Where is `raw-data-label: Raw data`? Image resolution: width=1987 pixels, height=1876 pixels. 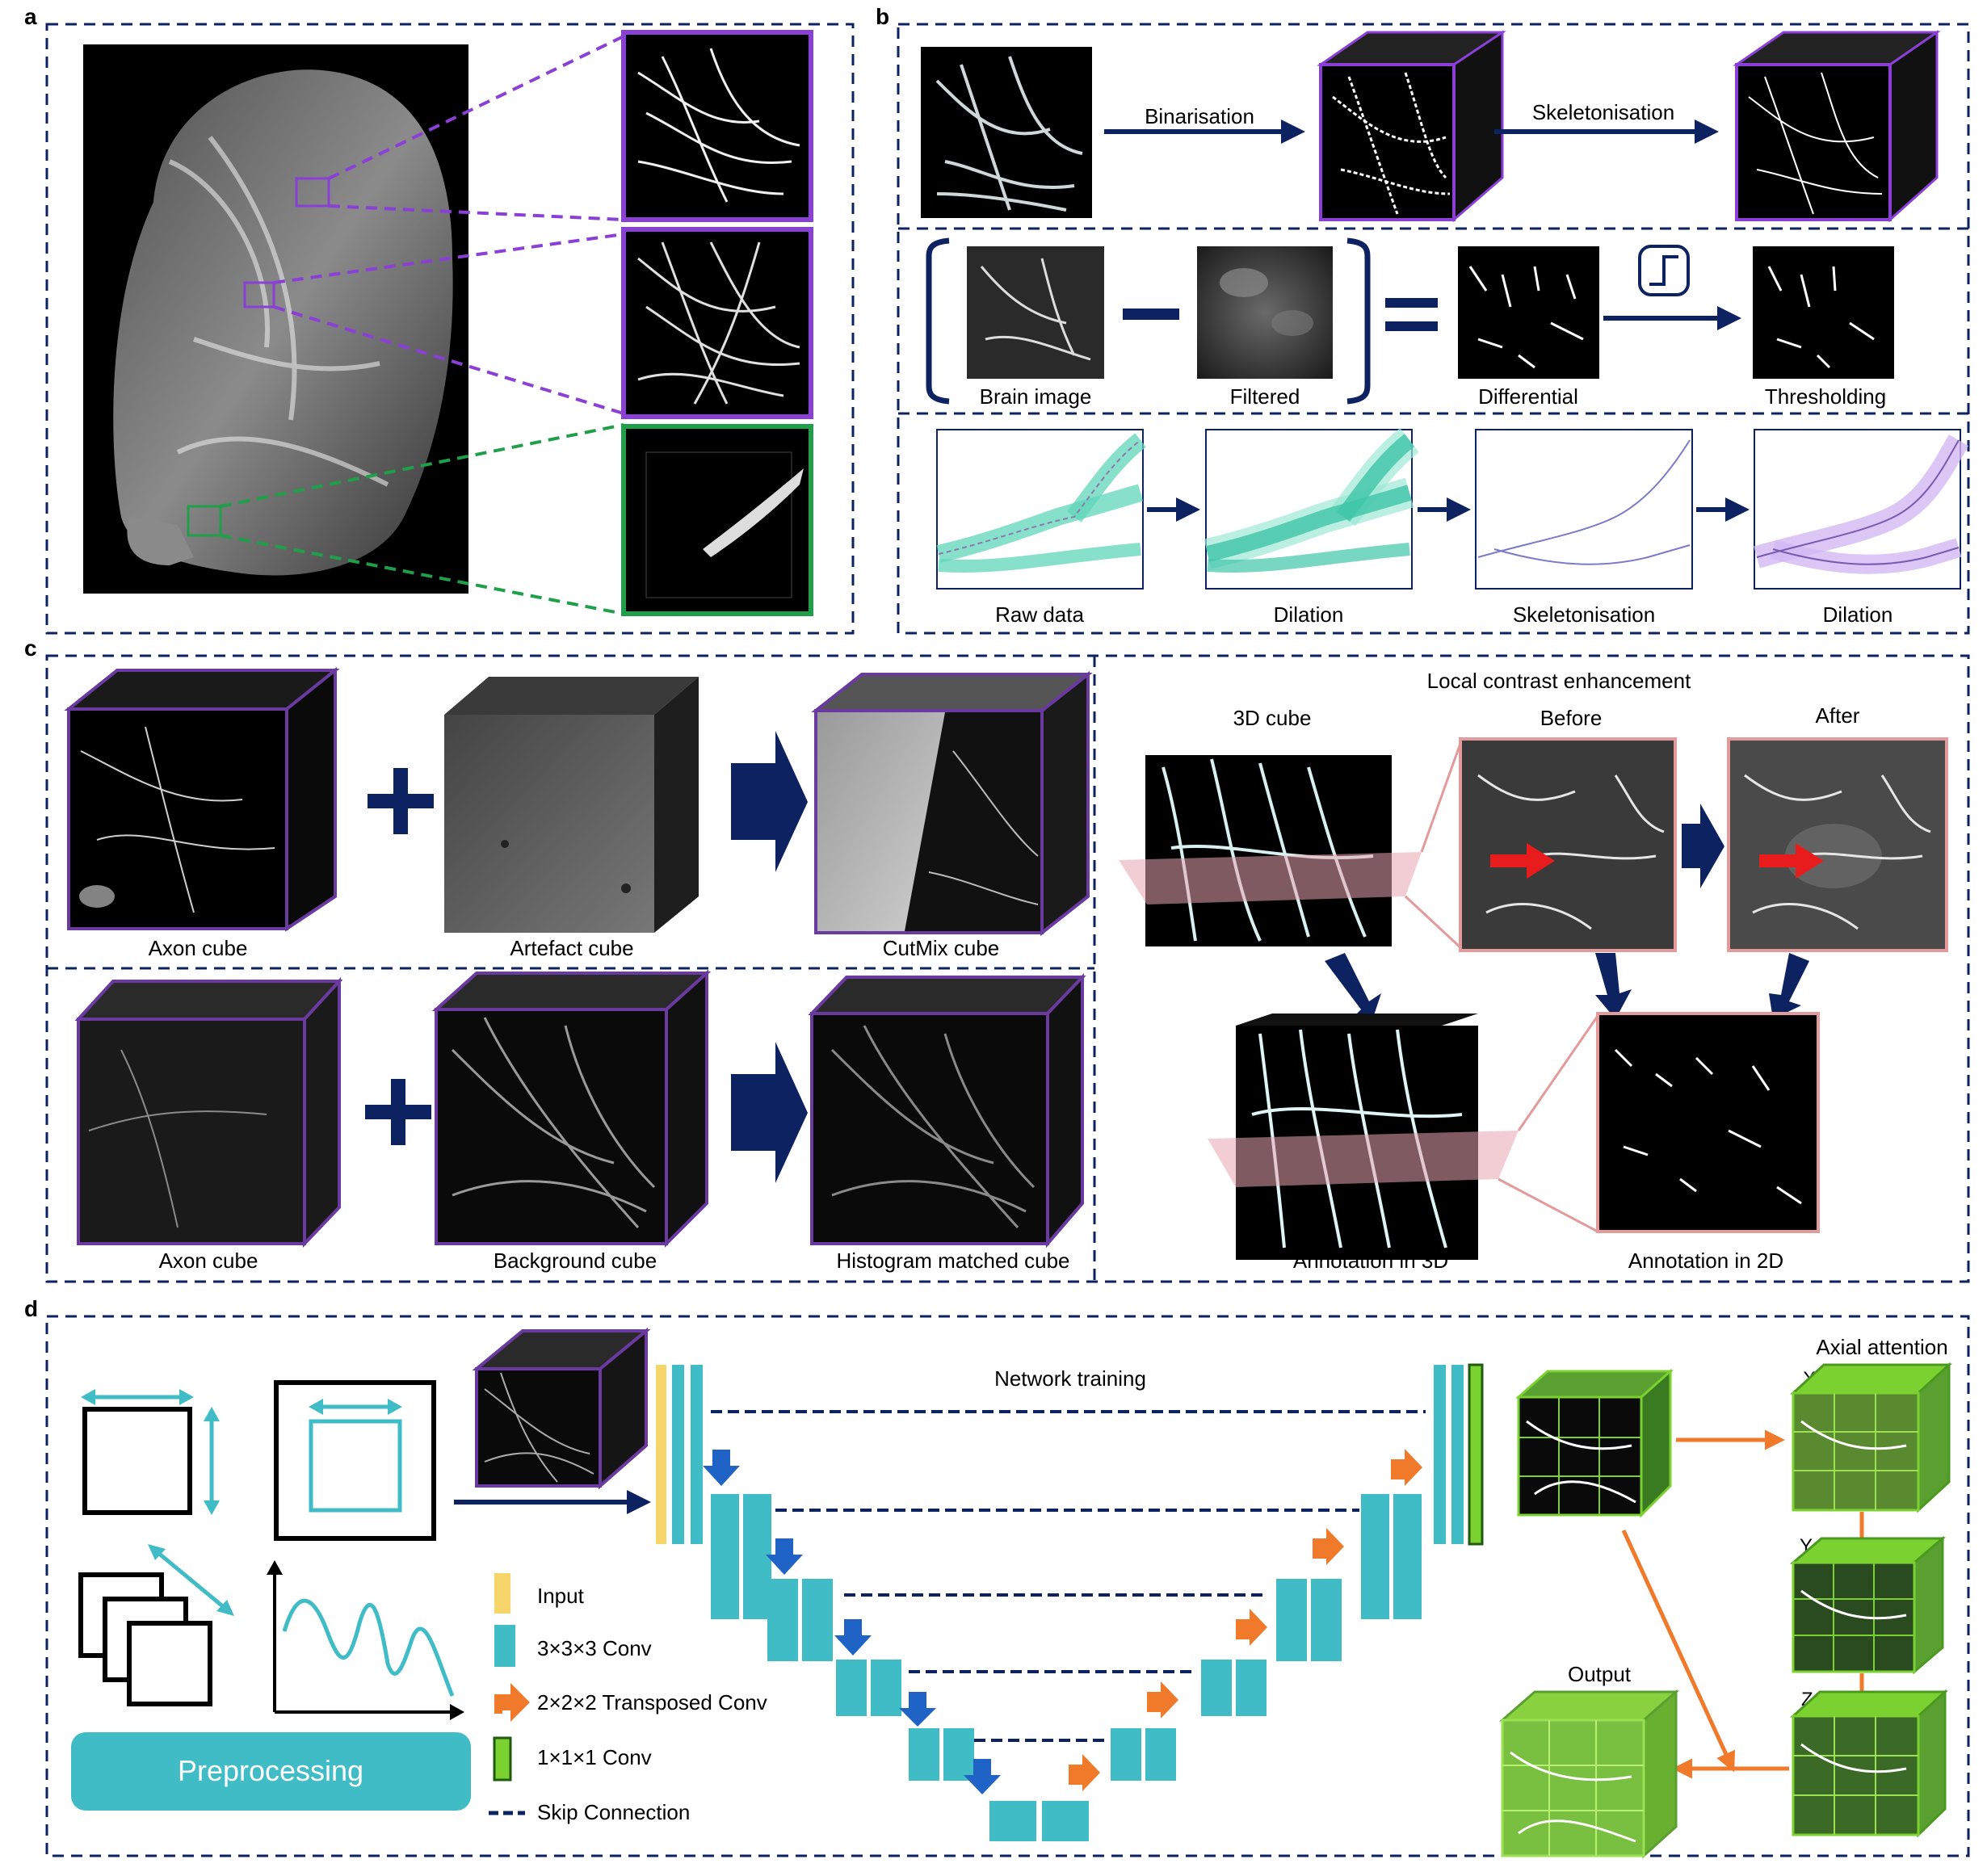
raw-data-label: Raw data is located at coordinates (1039, 614).